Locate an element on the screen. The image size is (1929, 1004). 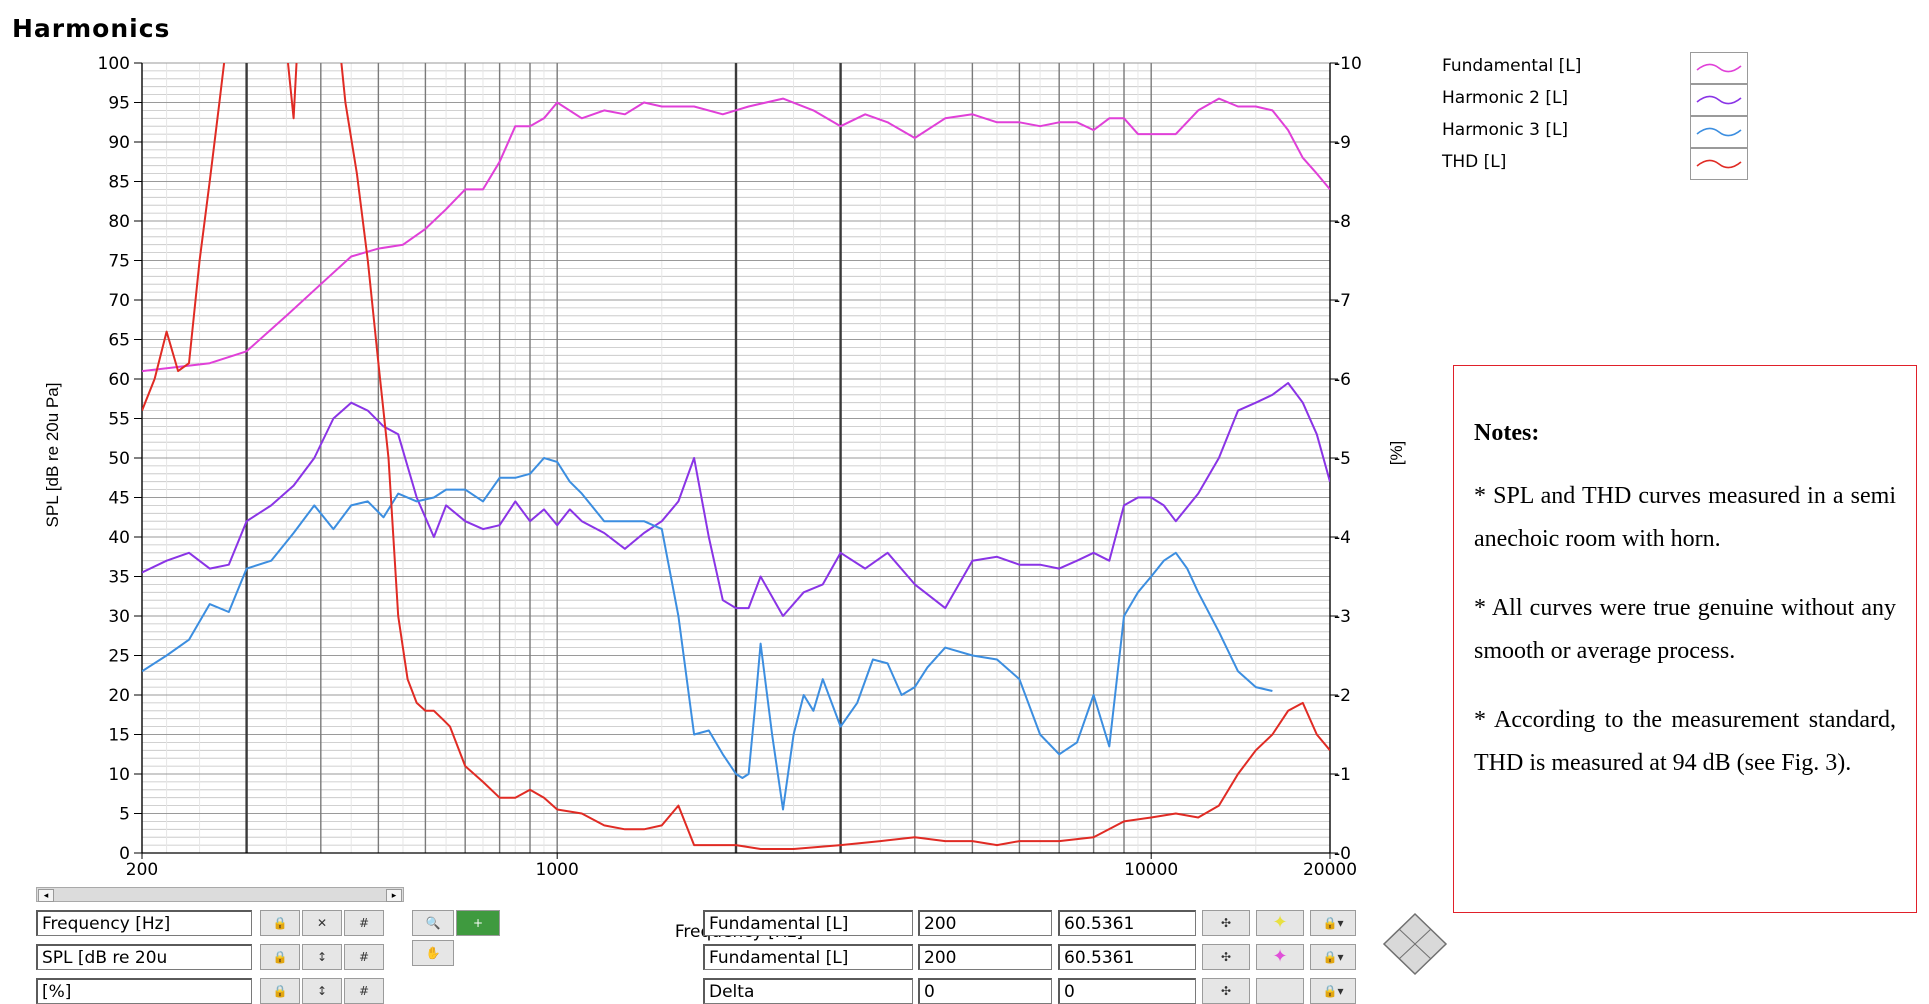
y2-tick-label: -7 is located at coordinates (1342, 301).